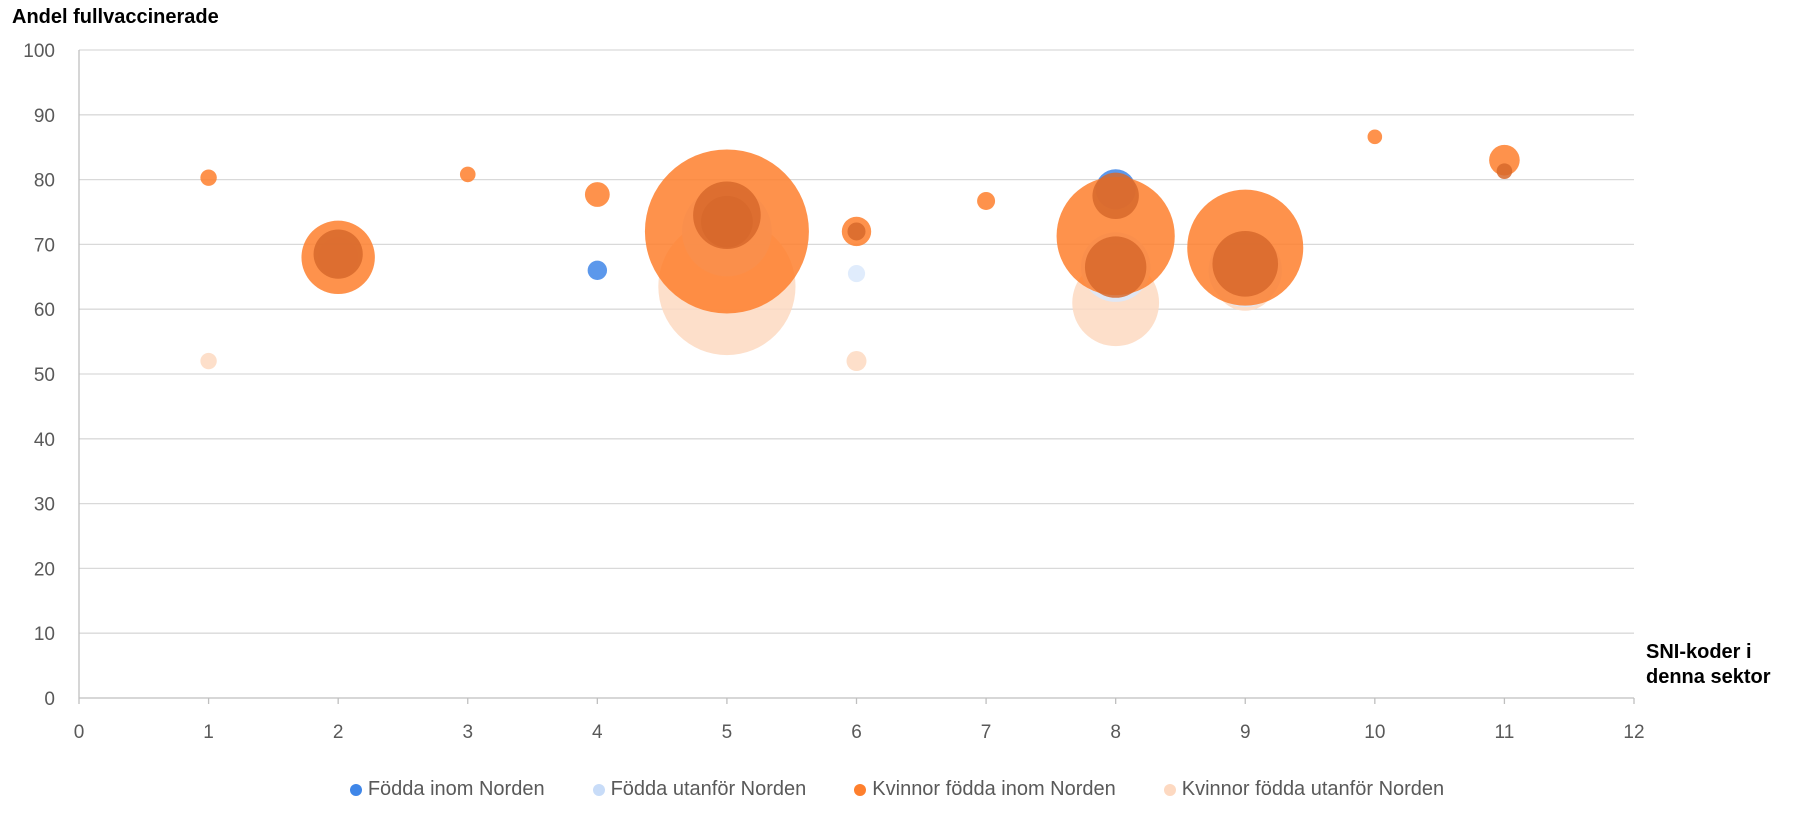 Image resolution: width=1794 pixels, height=824 pixels. Describe the element at coordinates (44, 181) in the screenshot. I see `y-tick-label: 80` at that location.